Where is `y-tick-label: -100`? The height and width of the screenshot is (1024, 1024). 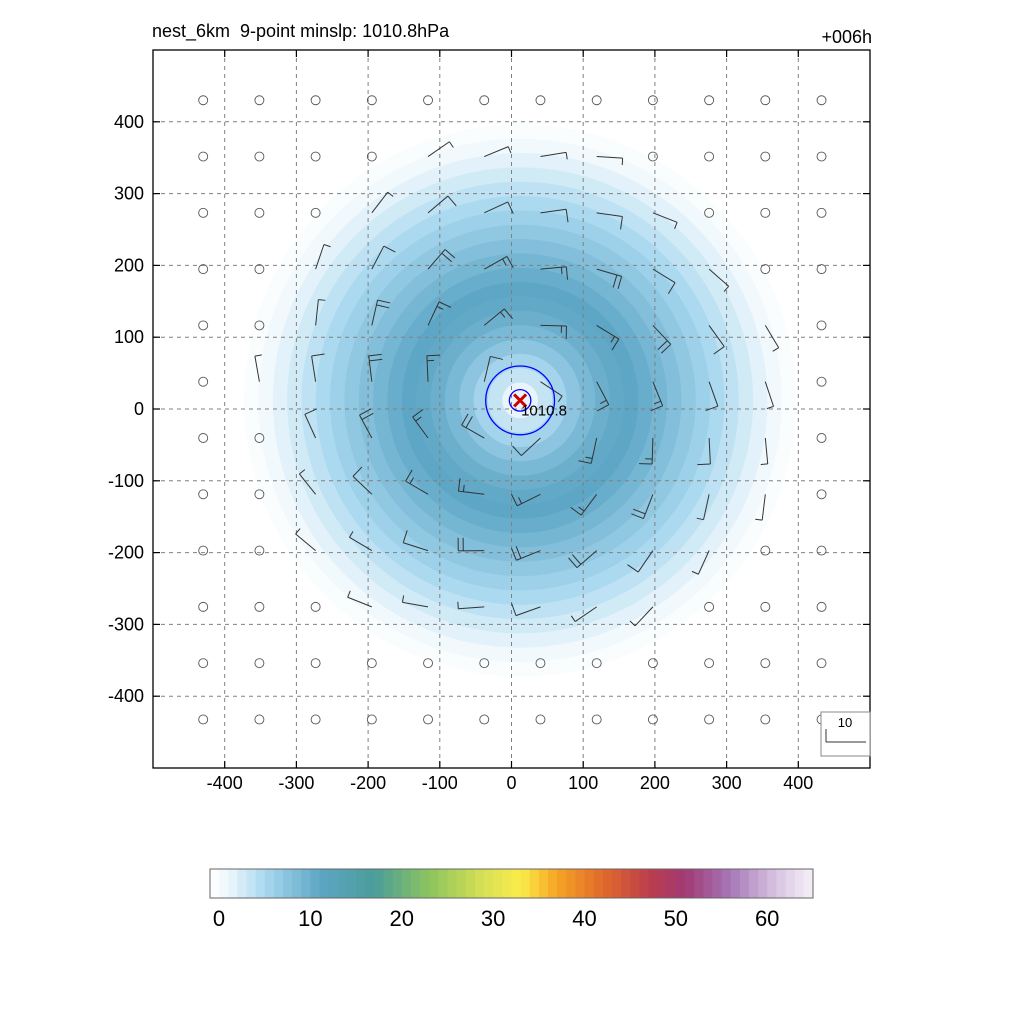 y-tick-label: -100 is located at coordinates (126, 481).